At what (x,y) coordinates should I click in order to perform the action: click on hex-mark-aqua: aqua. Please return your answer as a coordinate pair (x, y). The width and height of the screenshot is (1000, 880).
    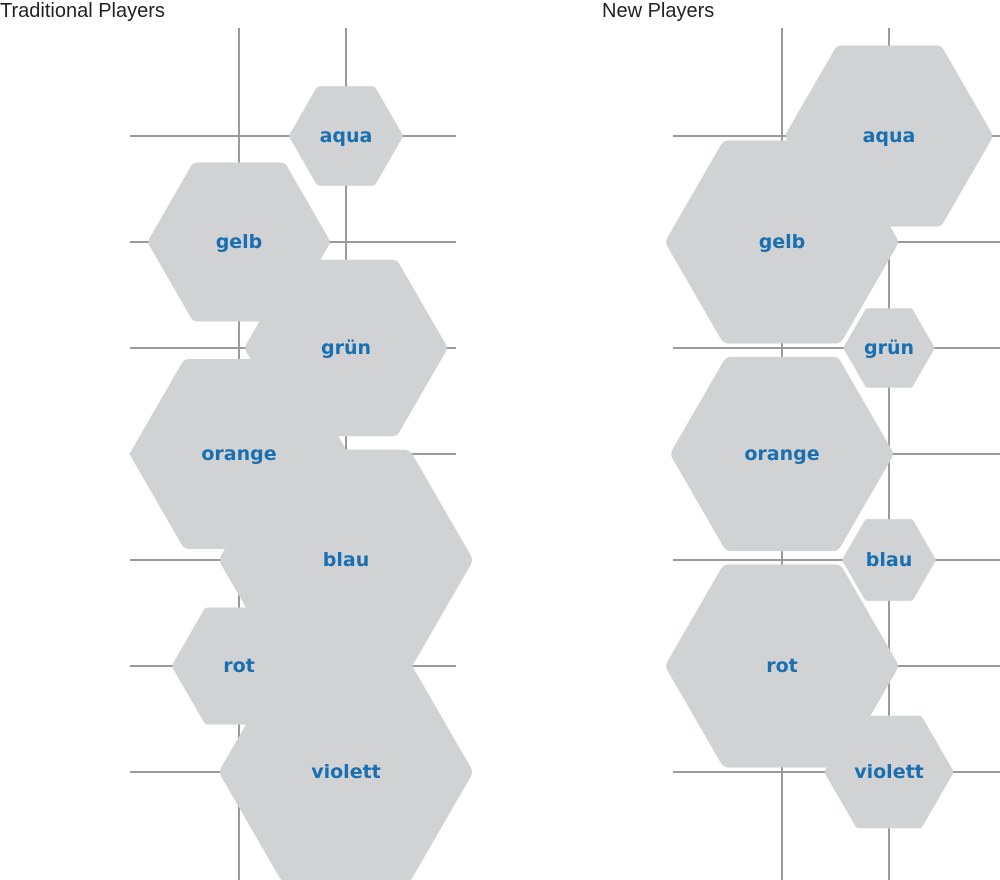
    Looking at the image, I should click on (346, 136).